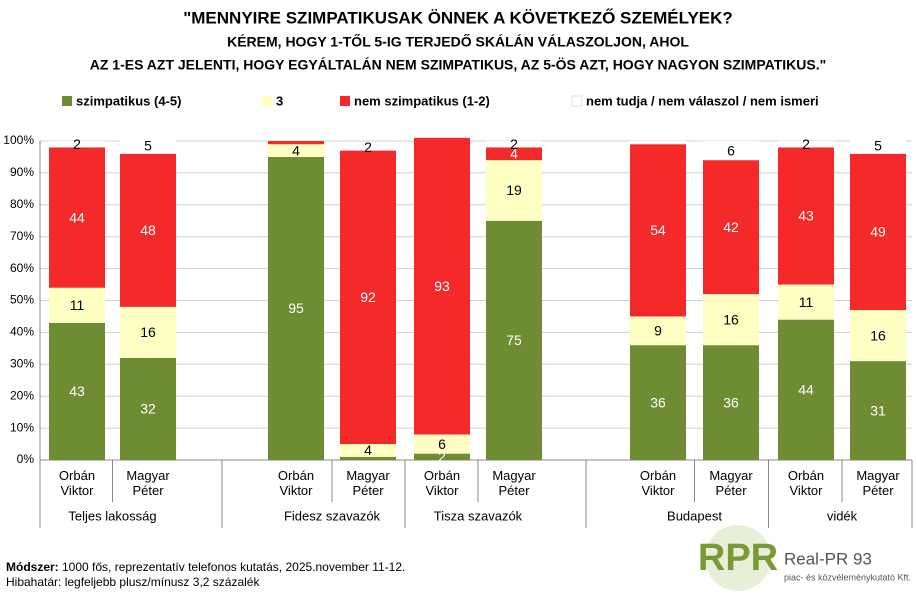  I want to click on legend-label: szimpatikus (4-5), so click(128, 100).